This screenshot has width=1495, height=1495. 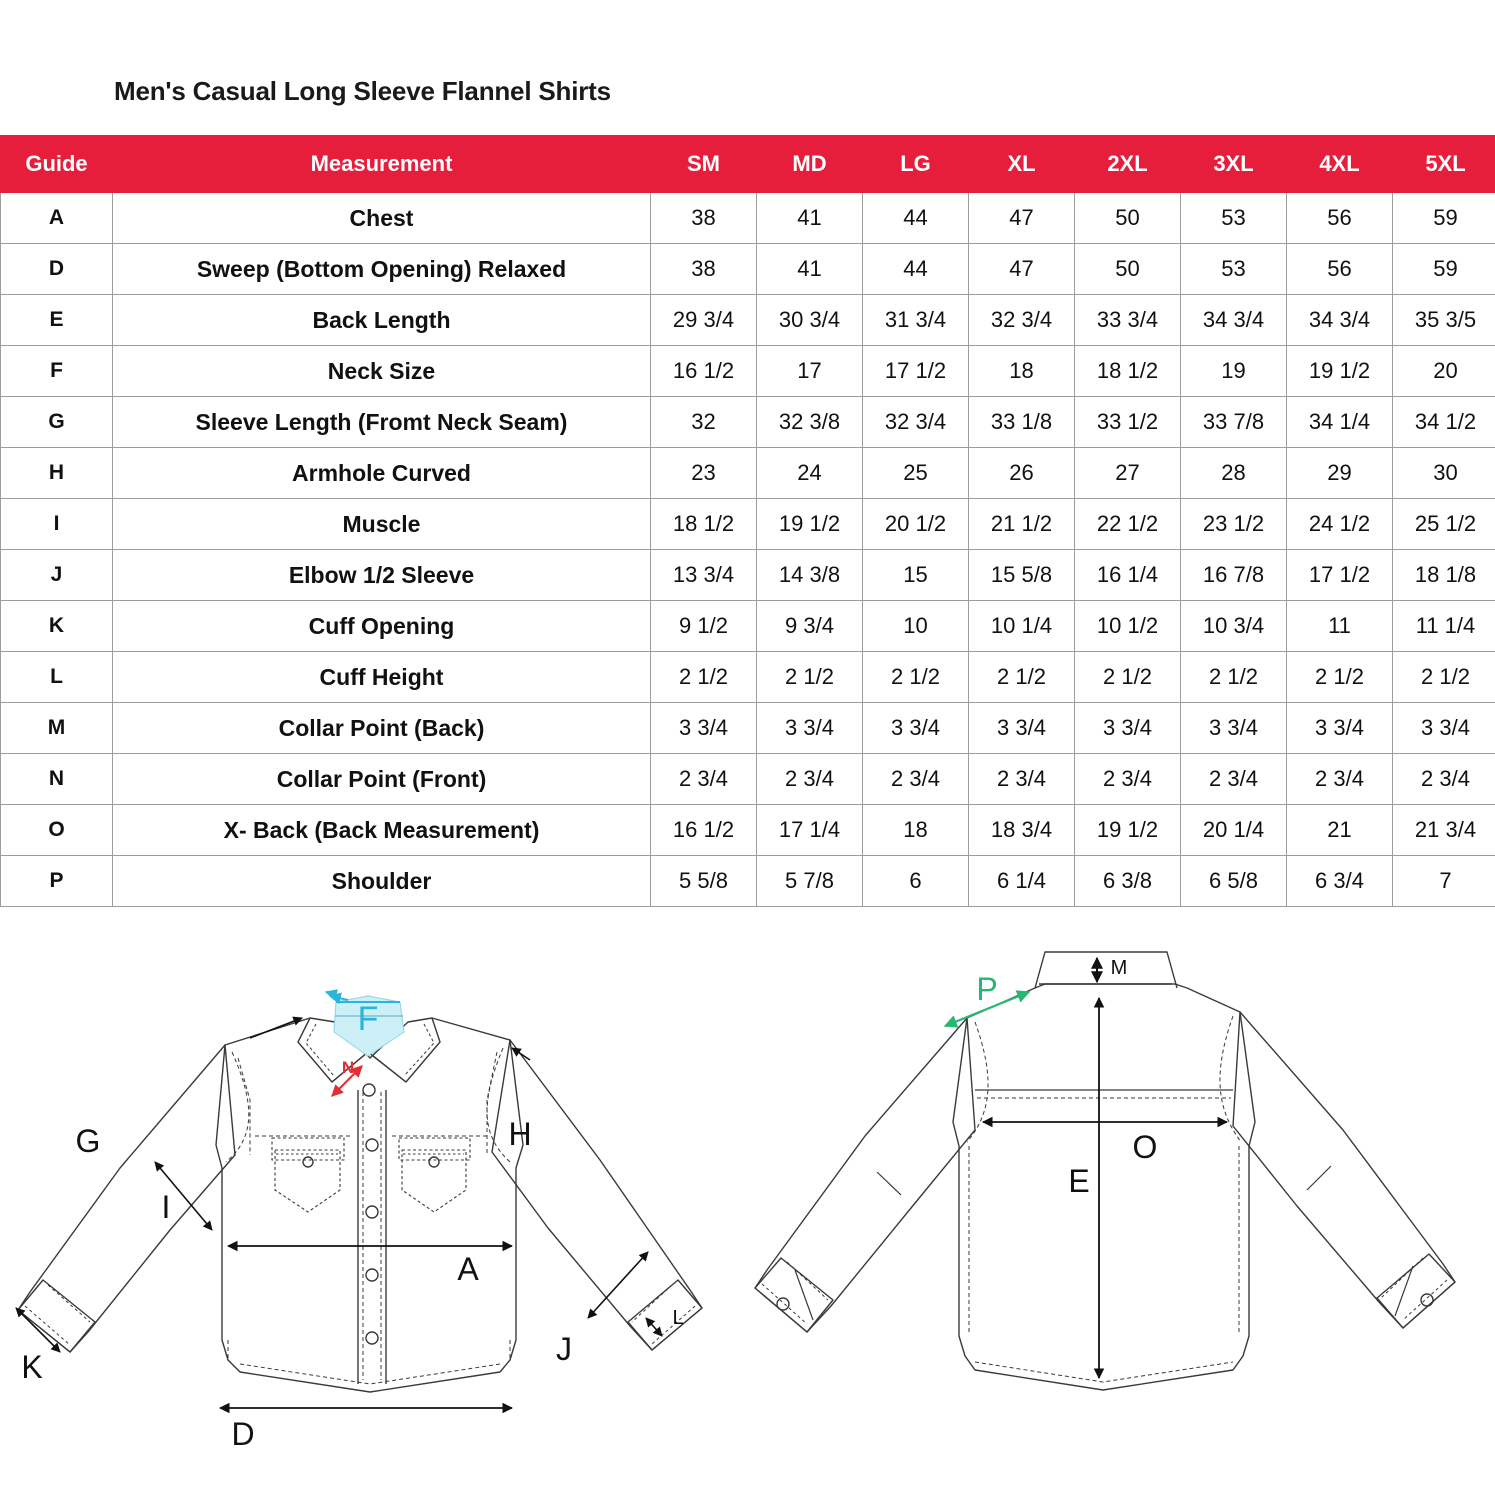 I want to click on value-cell: 33 3/4, so click(x=1127, y=320).